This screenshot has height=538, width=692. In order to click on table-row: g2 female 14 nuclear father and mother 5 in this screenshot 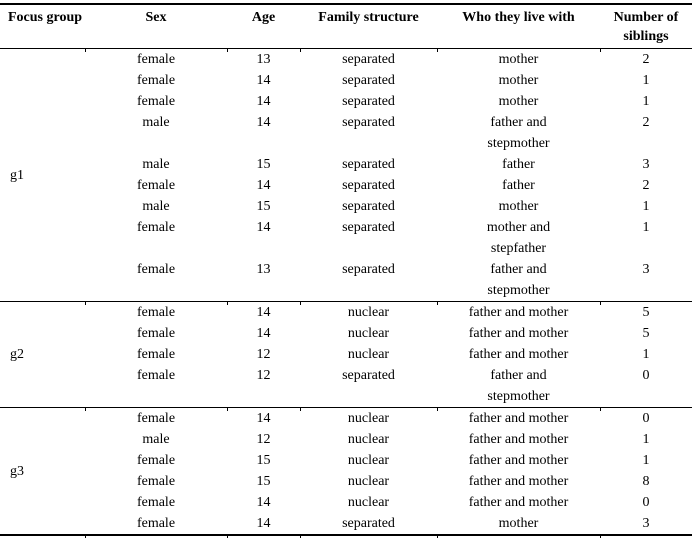, I will do `click(346, 331)`.